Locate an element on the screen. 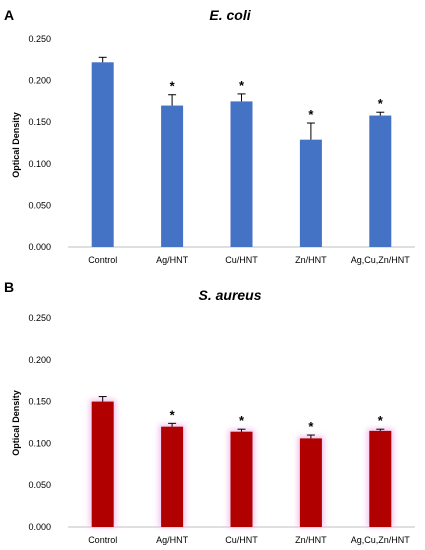 The width and height of the screenshot is (425, 550). panel-label: A is located at coordinates (9, 15).